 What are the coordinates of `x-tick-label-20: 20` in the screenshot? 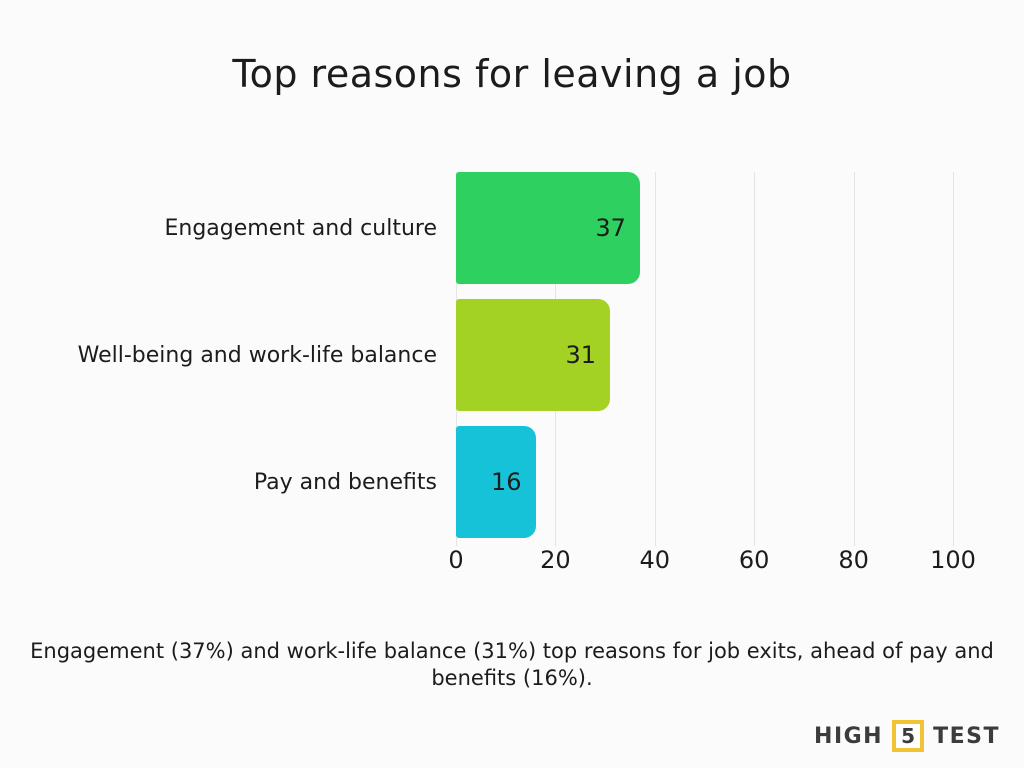 It's located at (555, 560).